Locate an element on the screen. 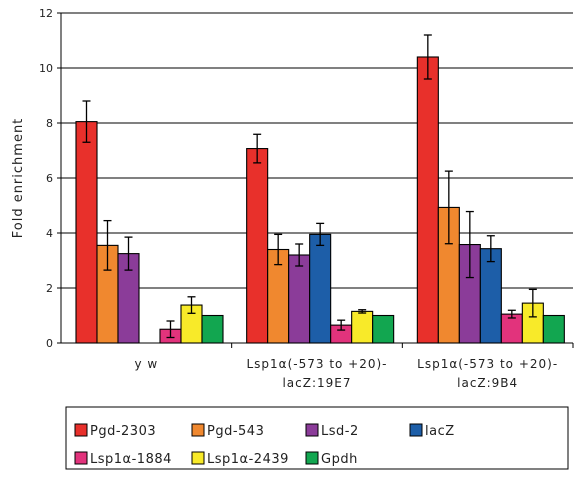 The height and width of the screenshot is (477, 580). legend-label: Lsp1α-2439 is located at coordinates (248, 459).